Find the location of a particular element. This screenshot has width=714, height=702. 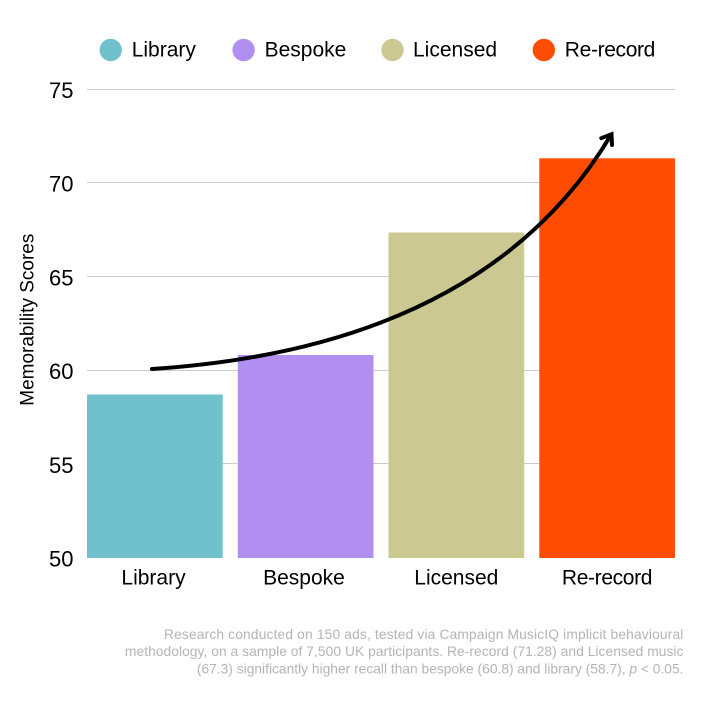

svg-text: 60 is located at coordinates (61, 371).